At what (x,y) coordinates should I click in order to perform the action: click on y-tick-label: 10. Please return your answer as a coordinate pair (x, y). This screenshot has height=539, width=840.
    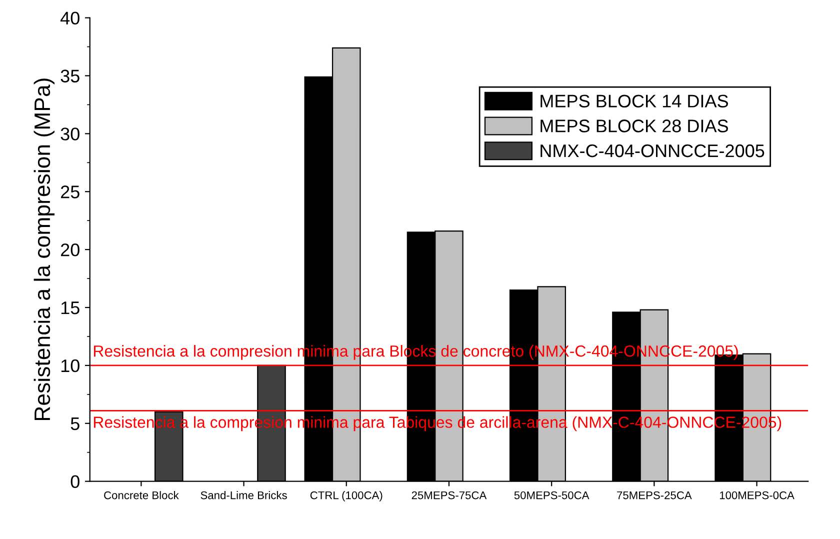
    Looking at the image, I should click on (70, 365).